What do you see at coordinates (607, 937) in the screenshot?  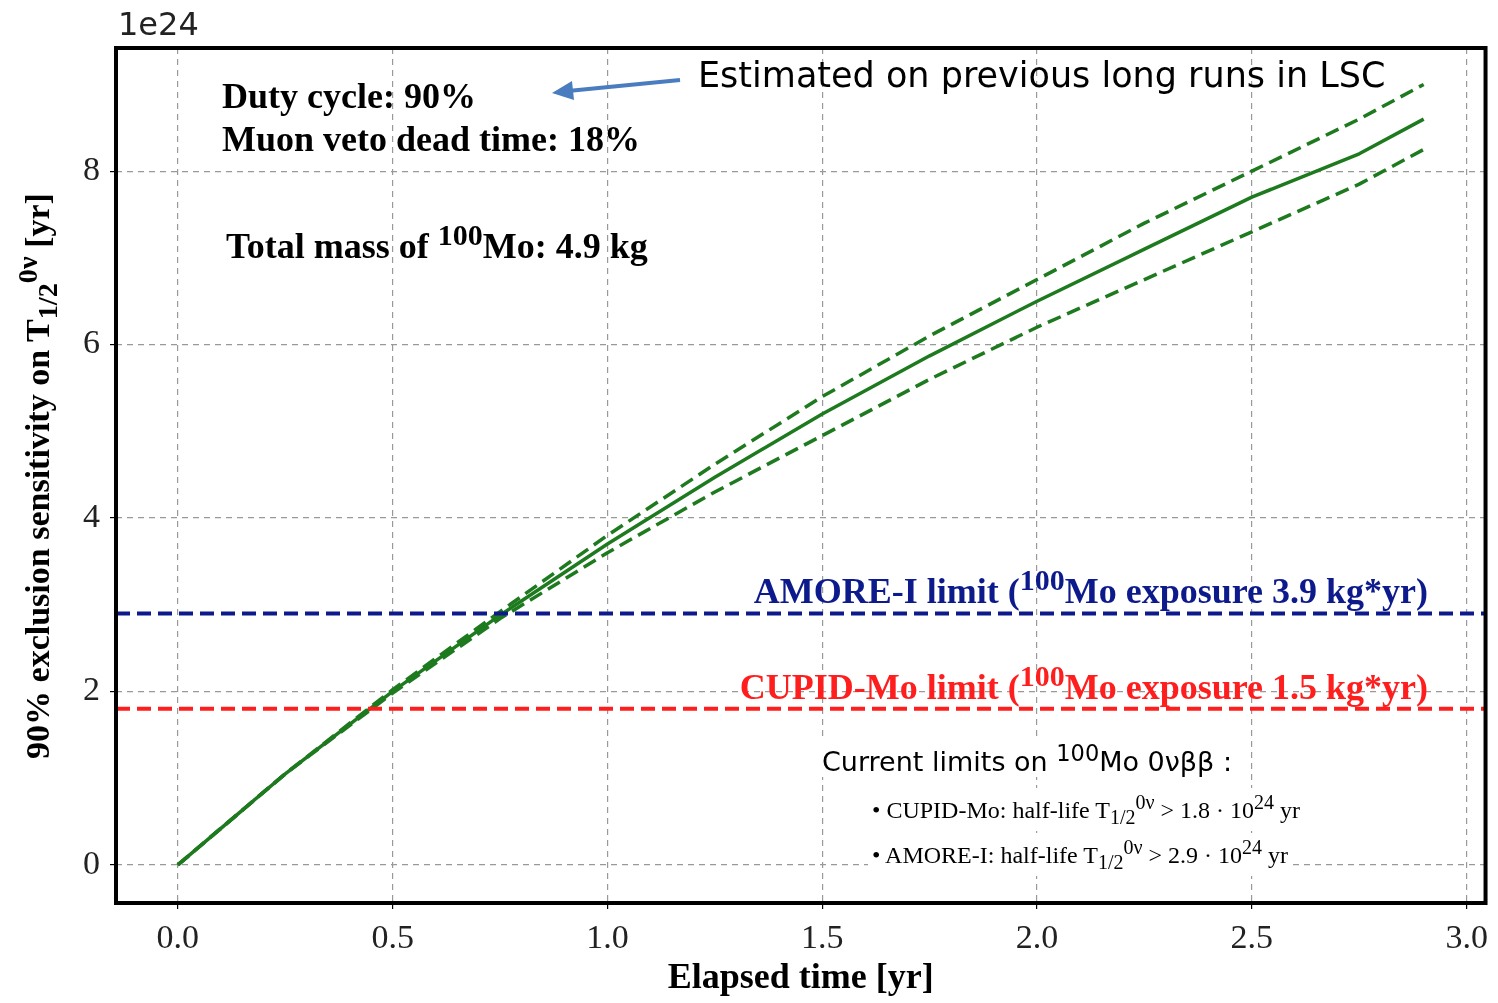 I see `x-tick-label: 1.0` at bounding box center [607, 937].